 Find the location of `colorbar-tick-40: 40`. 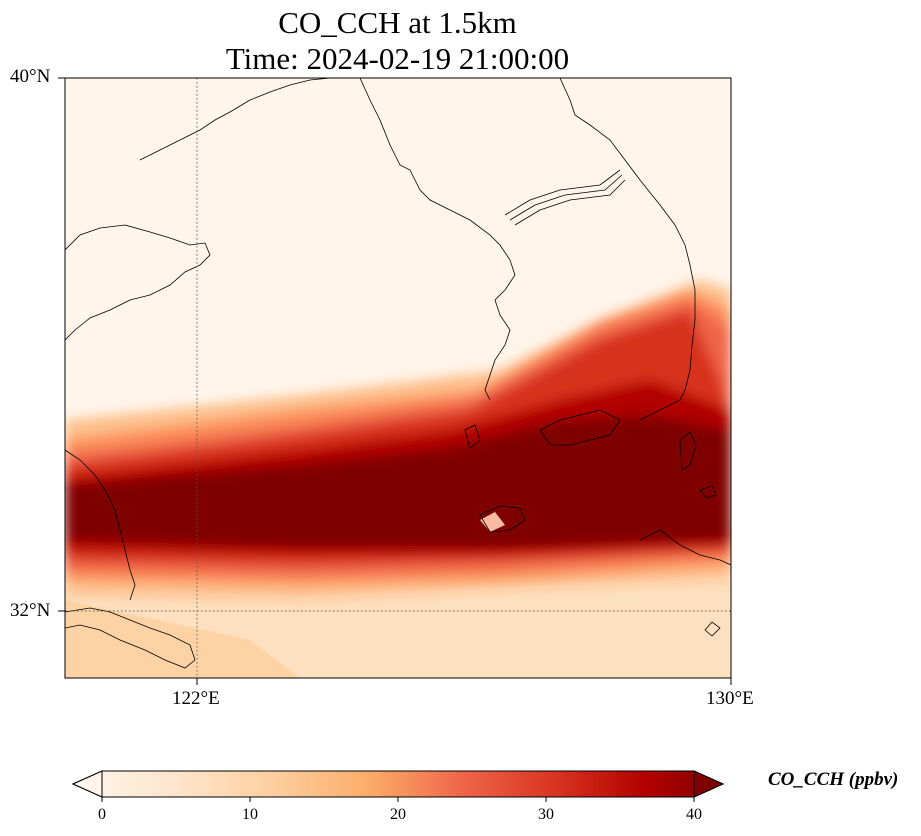

colorbar-tick-40: 40 is located at coordinates (694, 814).